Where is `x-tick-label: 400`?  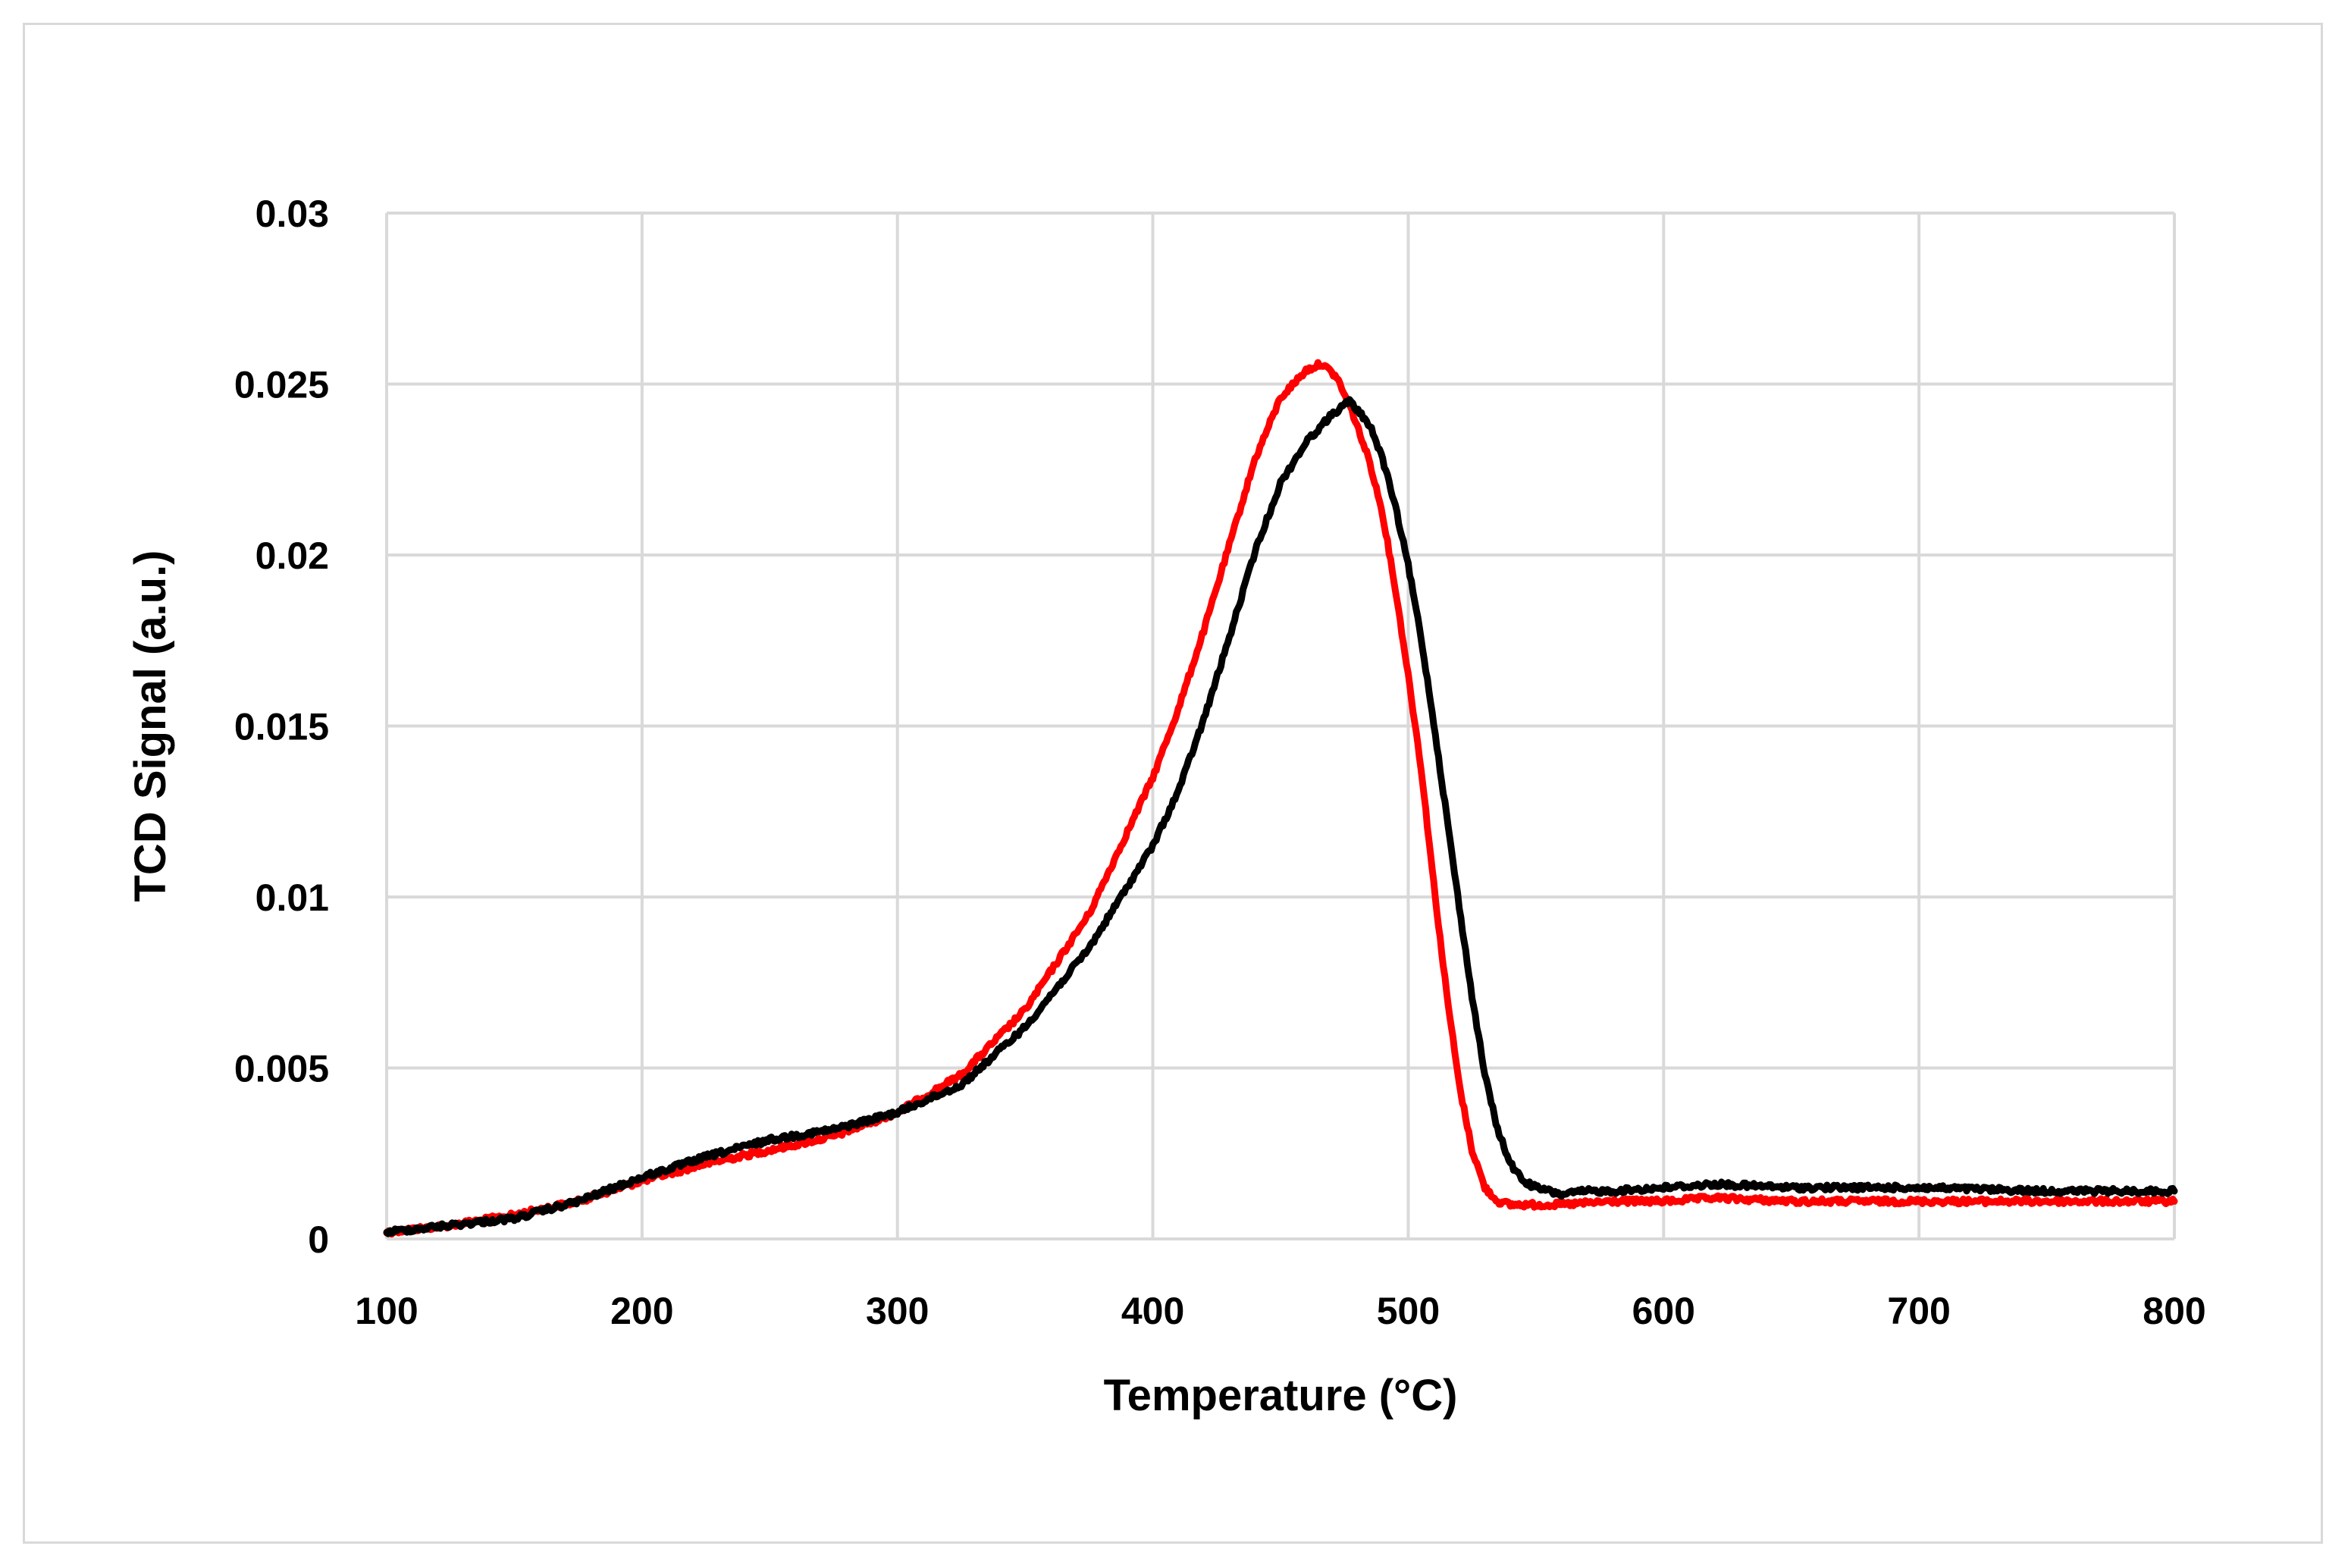
x-tick-label: 400 is located at coordinates (1152, 1311).